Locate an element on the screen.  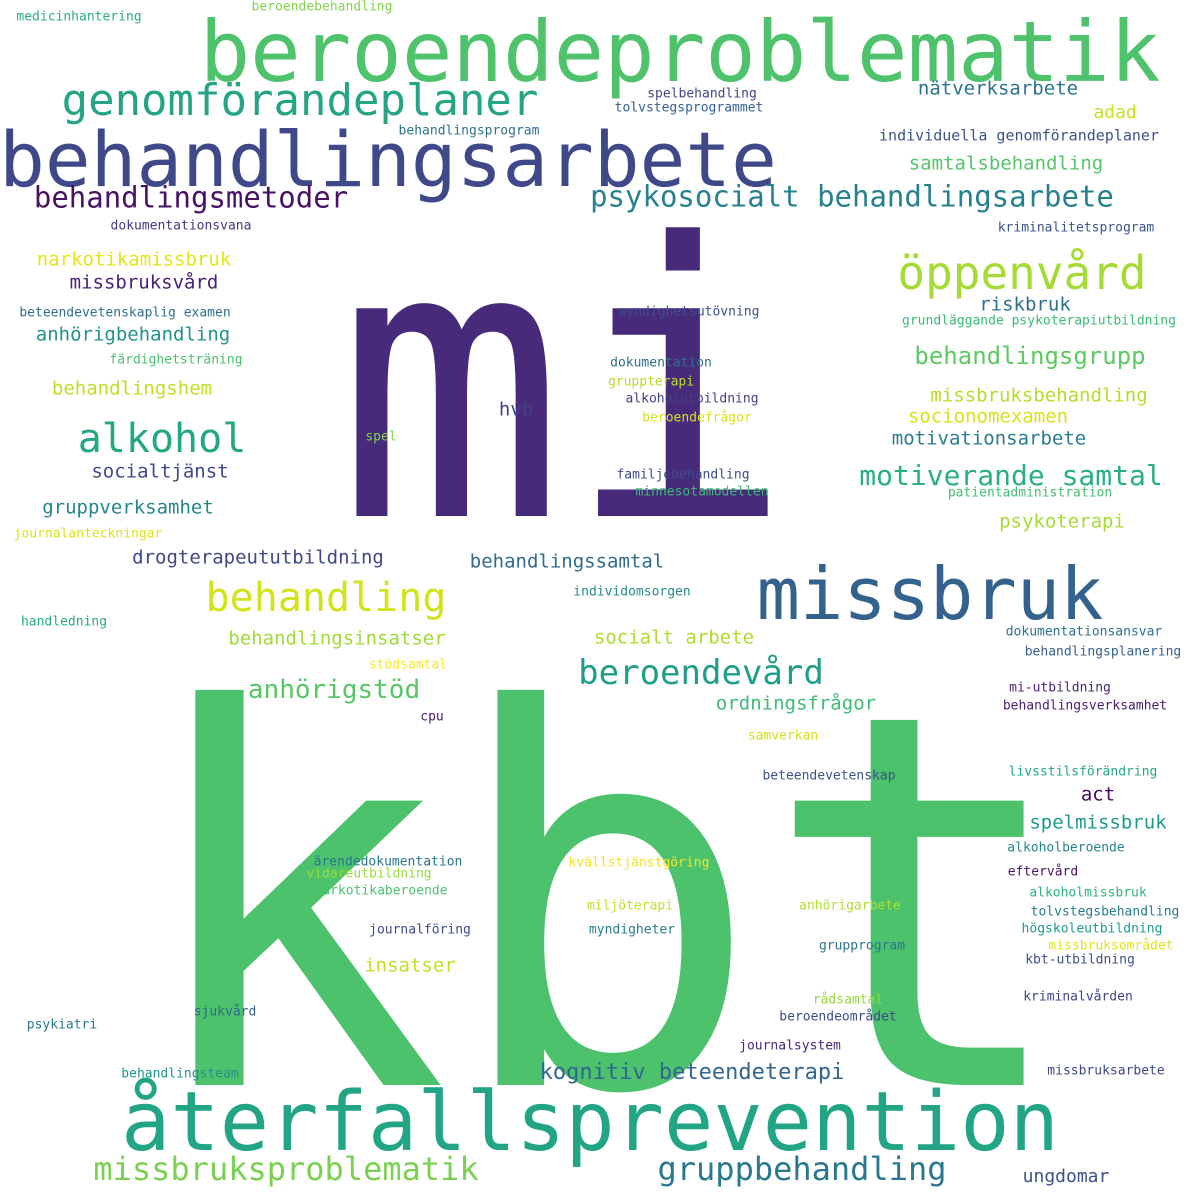
word: missbruk is located at coordinates (930, 594).